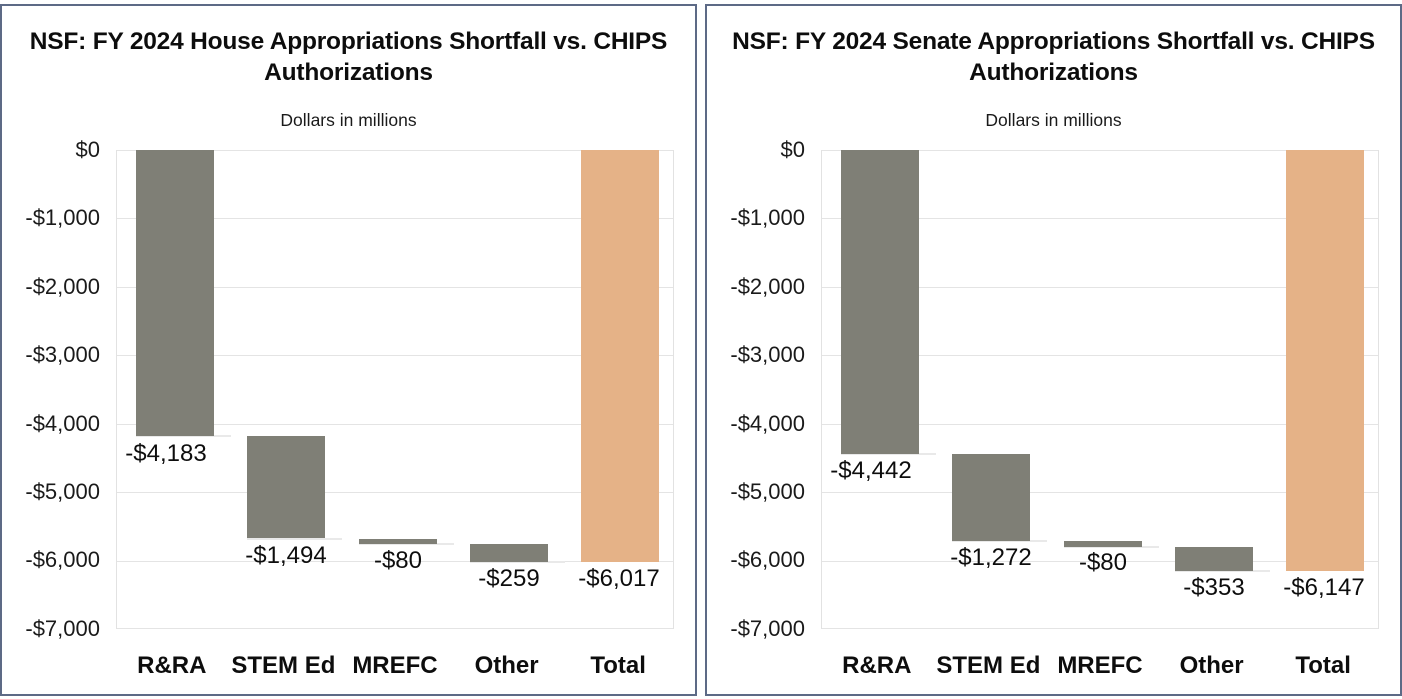 The width and height of the screenshot is (1402, 699). What do you see at coordinates (1324, 587) in the screenshot?
I see `bar-label-total: -$6,147` at bounding box center [1324, 587].